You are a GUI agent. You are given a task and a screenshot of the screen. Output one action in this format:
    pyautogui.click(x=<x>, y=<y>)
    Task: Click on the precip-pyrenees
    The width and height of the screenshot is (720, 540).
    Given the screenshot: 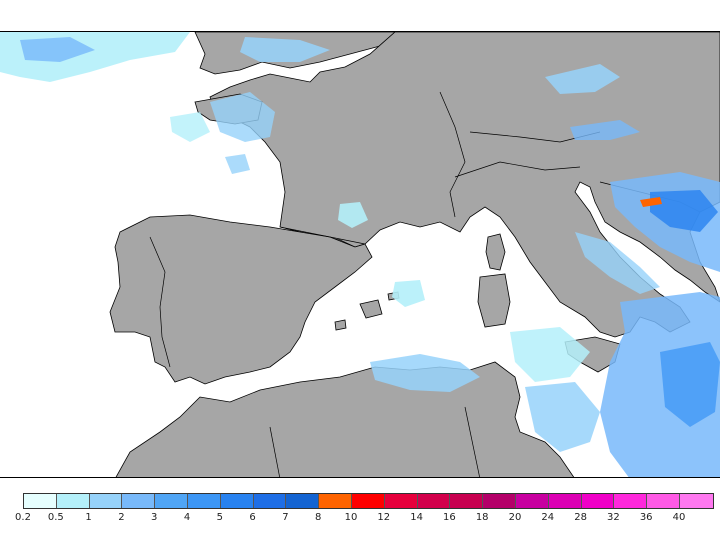 What is the action you would take?
    pyautogui.click(x=353, y=215)
    